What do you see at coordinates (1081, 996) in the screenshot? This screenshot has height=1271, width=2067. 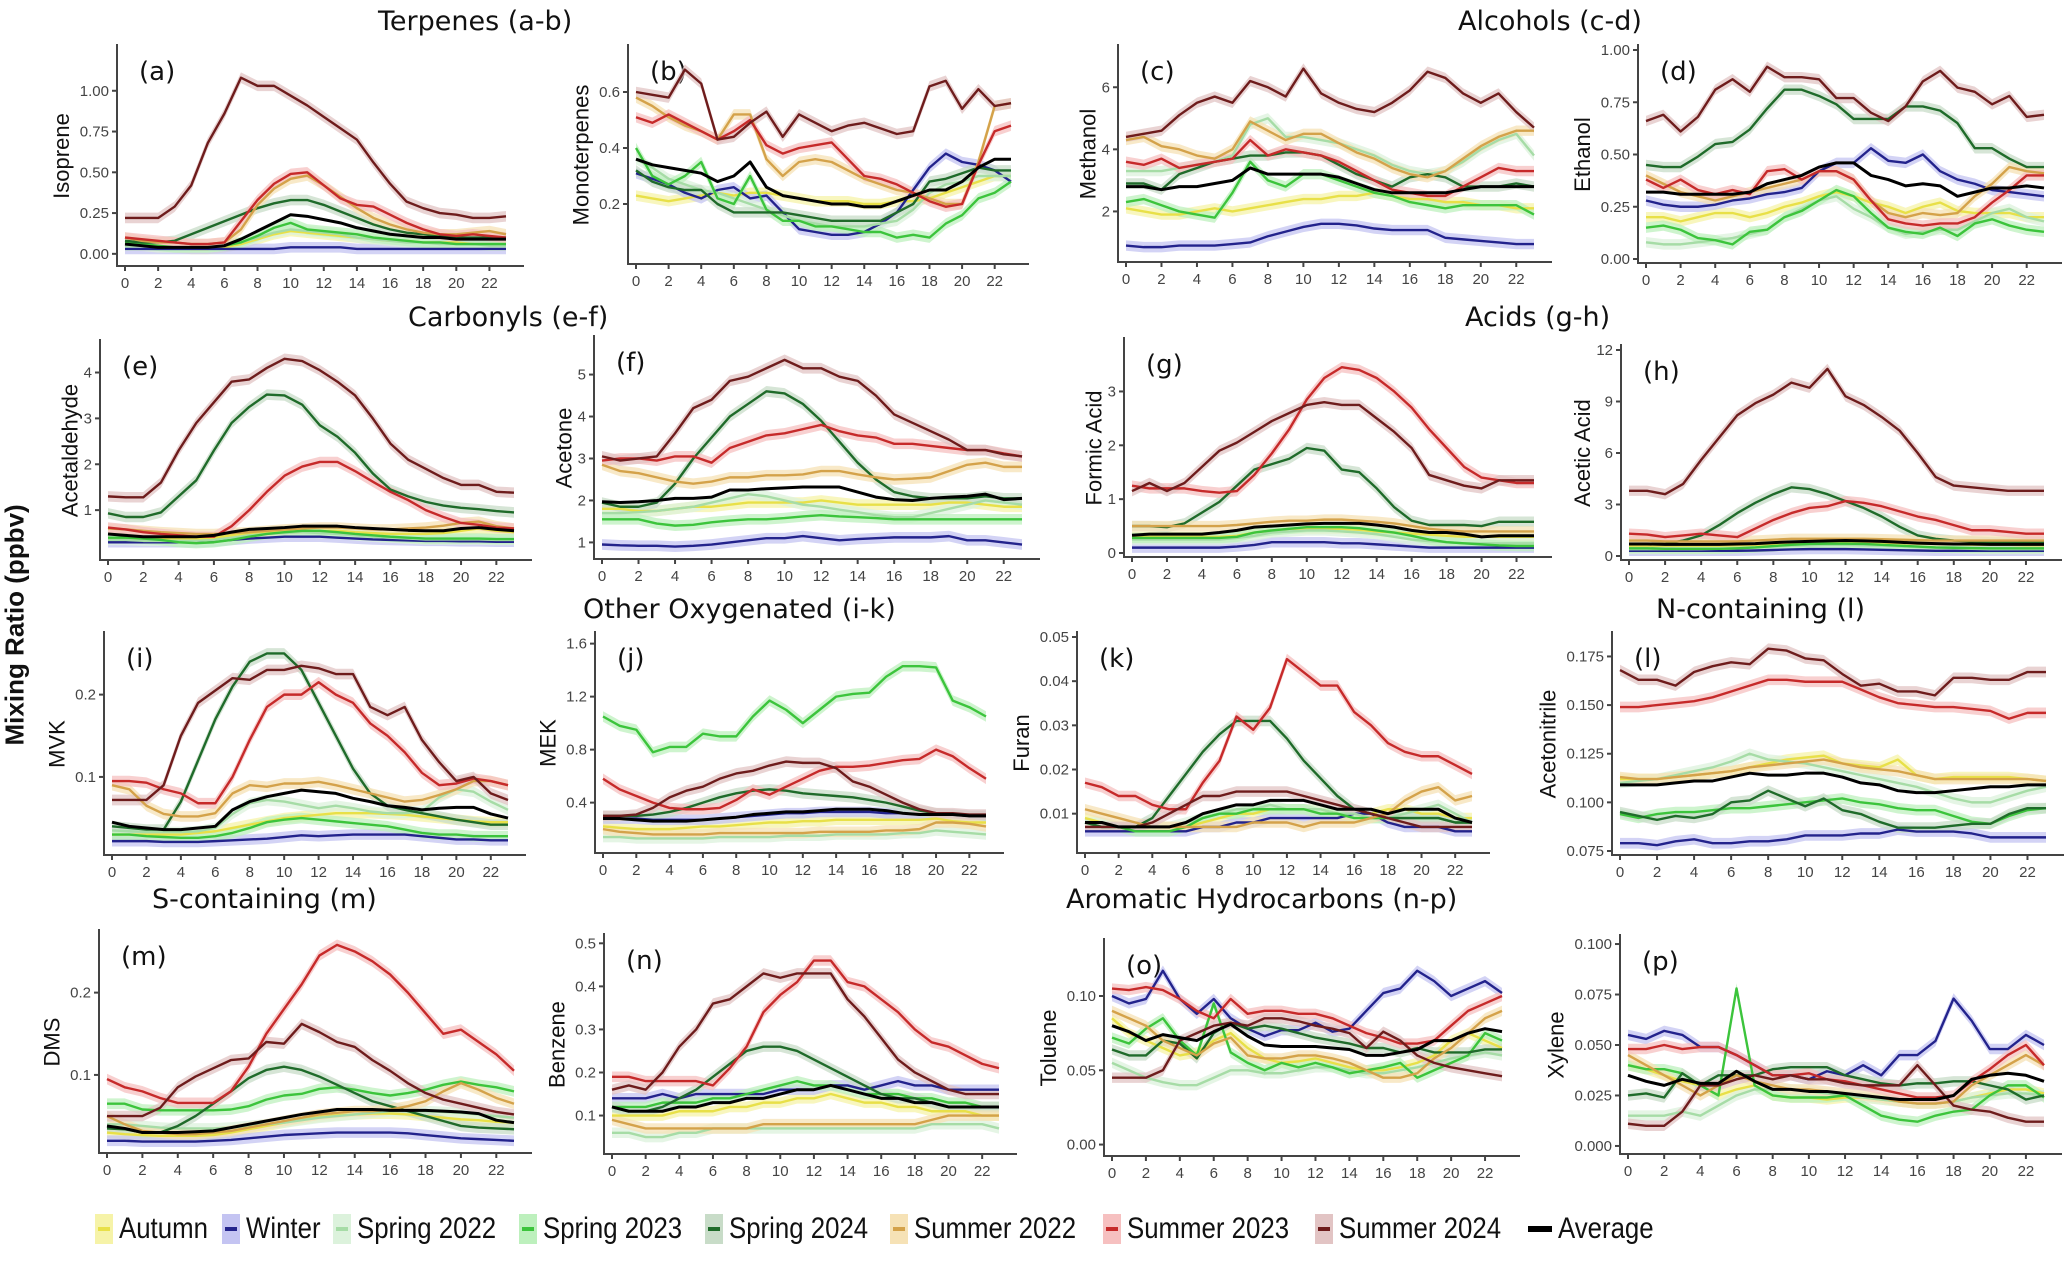 I see `y-tick-label: 0.10` at bounding box center [1081, 996].